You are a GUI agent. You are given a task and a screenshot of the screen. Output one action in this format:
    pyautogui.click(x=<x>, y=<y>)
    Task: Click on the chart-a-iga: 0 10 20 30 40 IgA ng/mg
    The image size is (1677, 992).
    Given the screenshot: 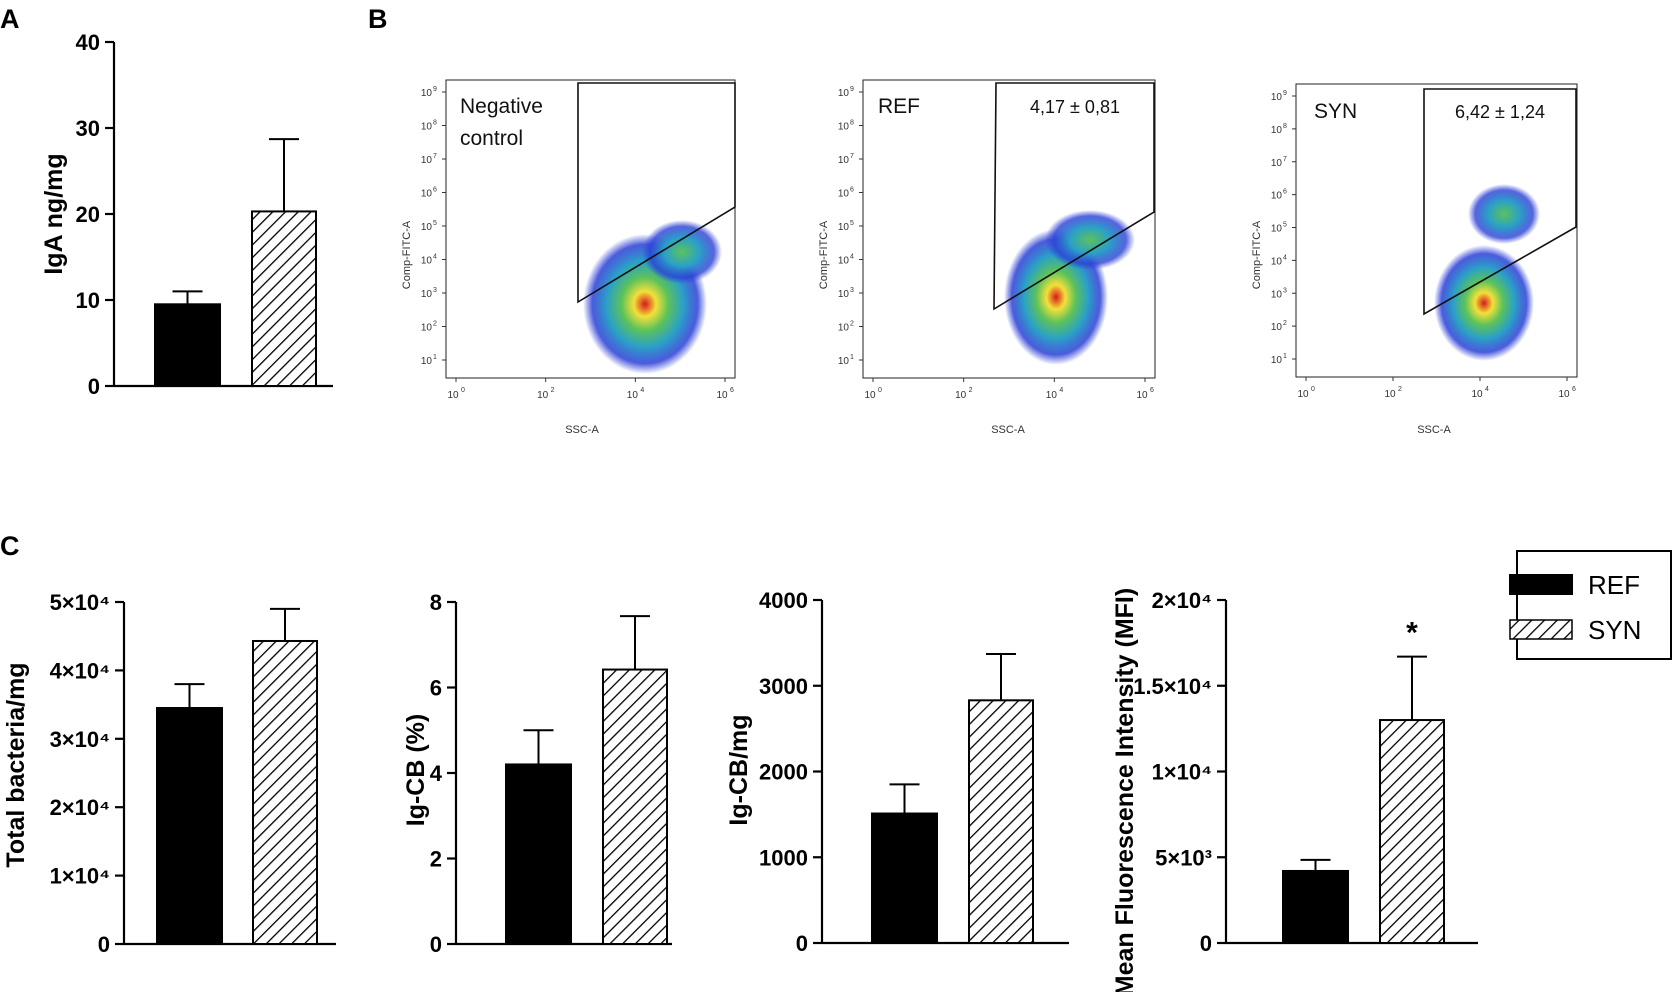 What is the action you would take?
    pyautogui.click(x=186, y=214)
    